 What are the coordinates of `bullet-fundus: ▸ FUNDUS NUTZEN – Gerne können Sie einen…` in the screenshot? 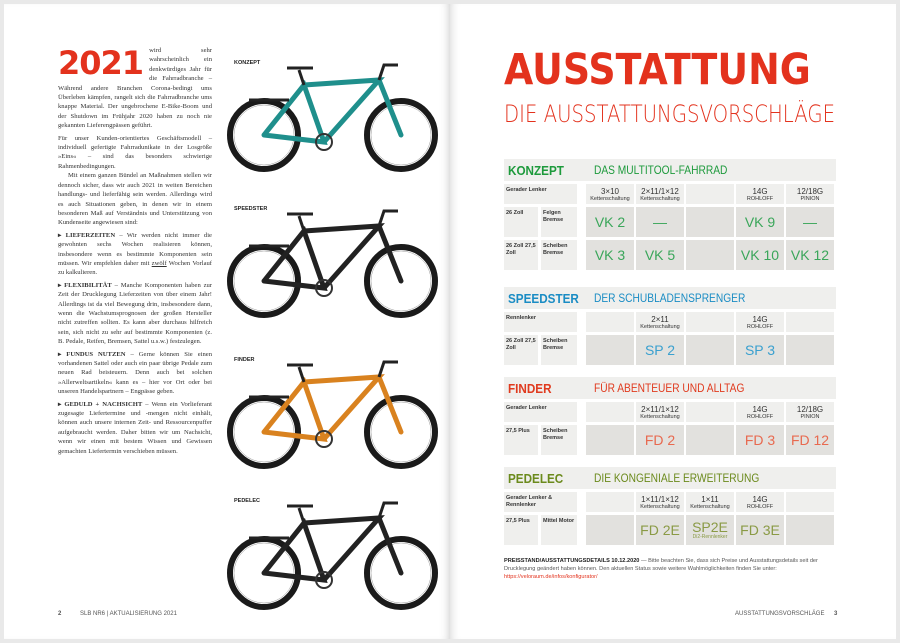 It's located at (135, 373).